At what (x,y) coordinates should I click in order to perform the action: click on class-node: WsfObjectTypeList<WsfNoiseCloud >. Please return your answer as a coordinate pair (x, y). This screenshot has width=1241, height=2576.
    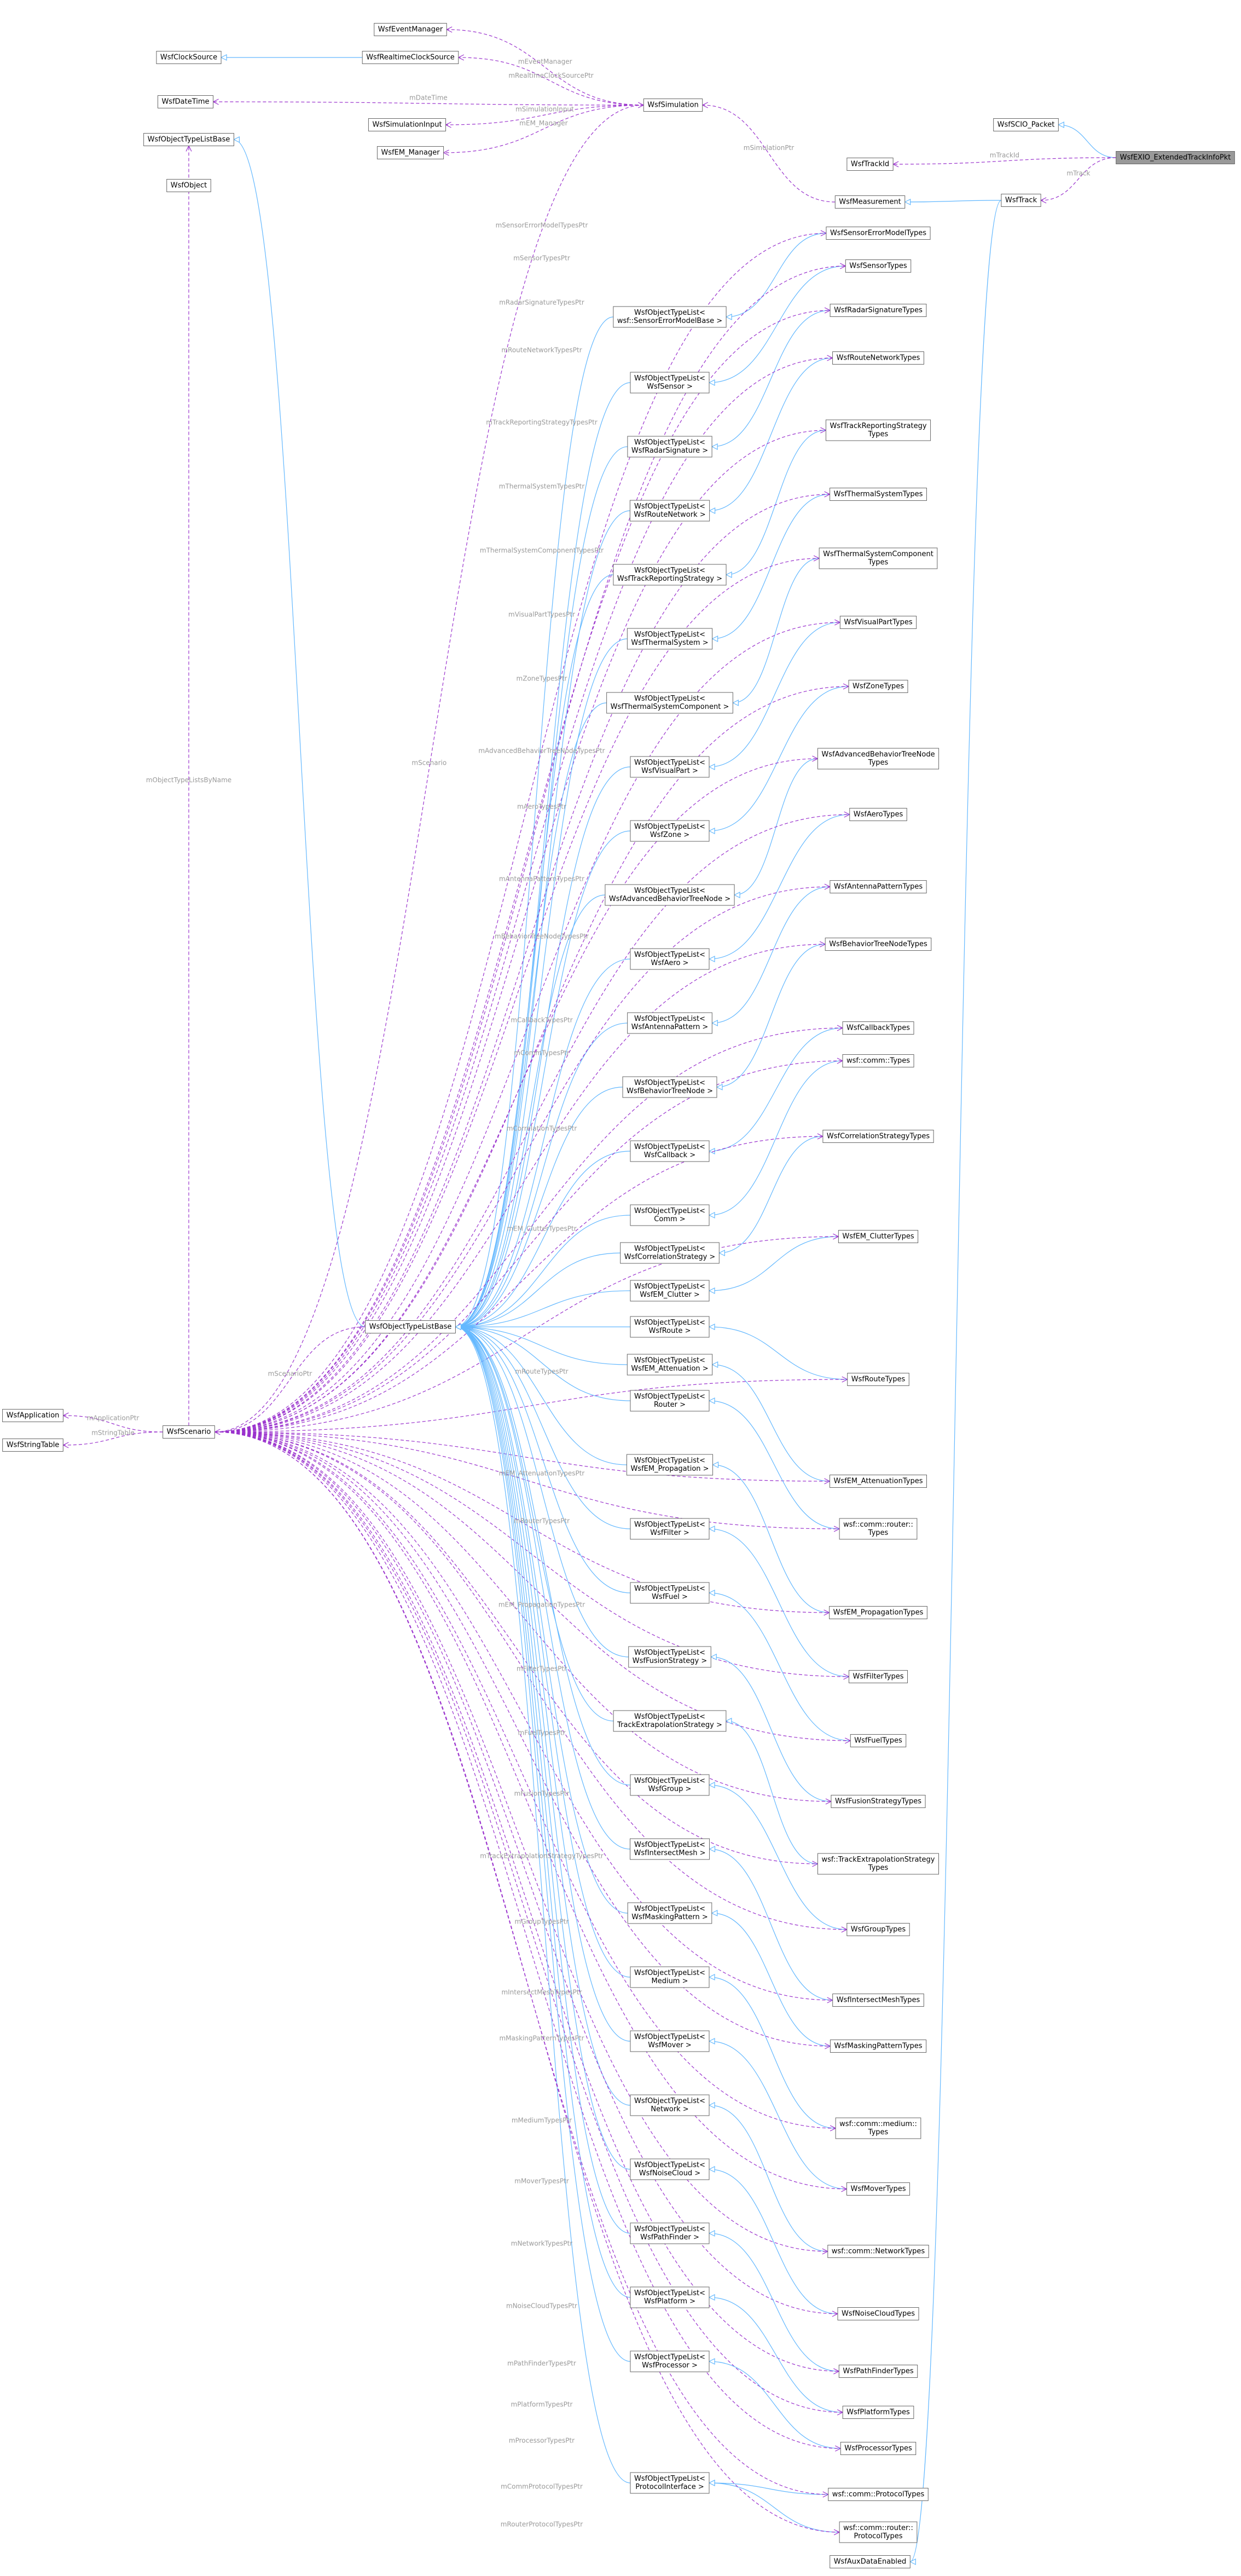
    Looking at the image, I should click on (670, 2169).